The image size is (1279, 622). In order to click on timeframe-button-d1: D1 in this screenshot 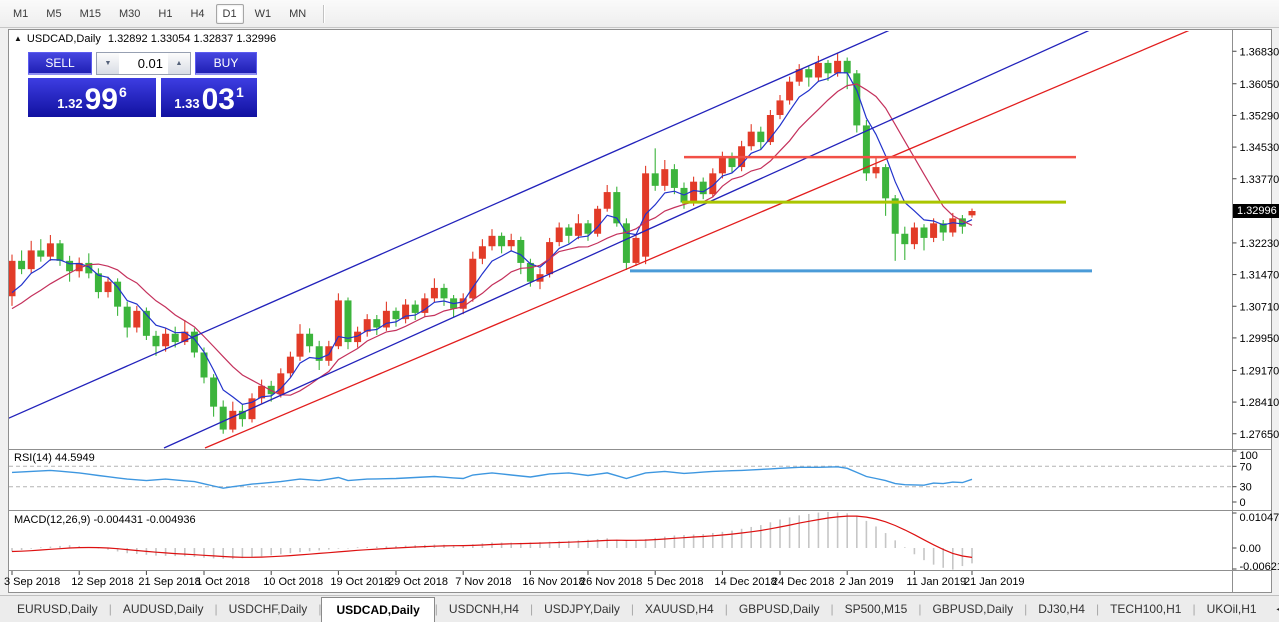, I will do `click(229, 13)`.